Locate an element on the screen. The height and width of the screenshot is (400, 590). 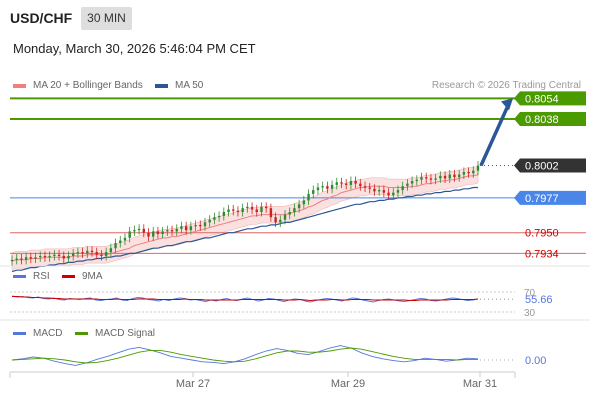
macd-legend-swatch is located at coordinates (19, 333).